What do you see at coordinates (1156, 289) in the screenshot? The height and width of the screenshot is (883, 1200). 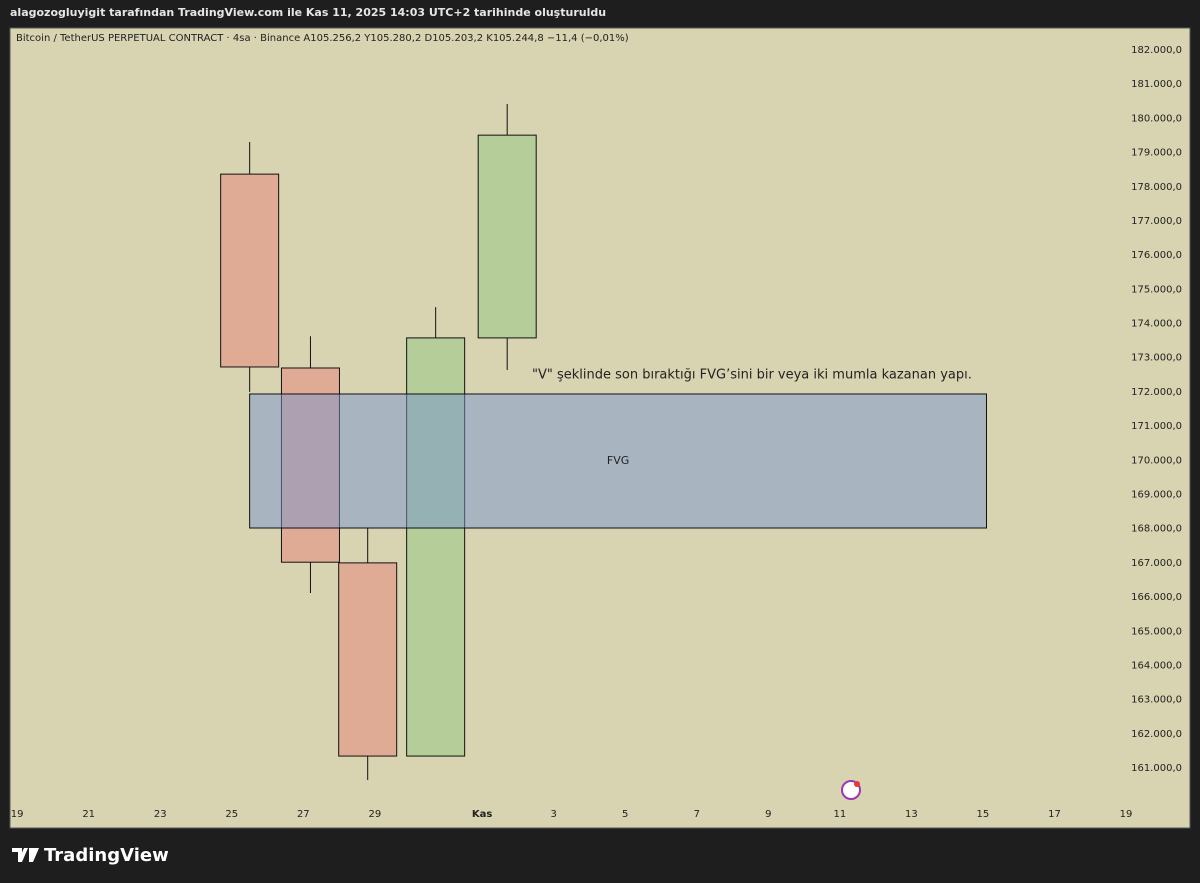 I see `y-tick-label: 175.000,0` at bounding box center [1156, 289].